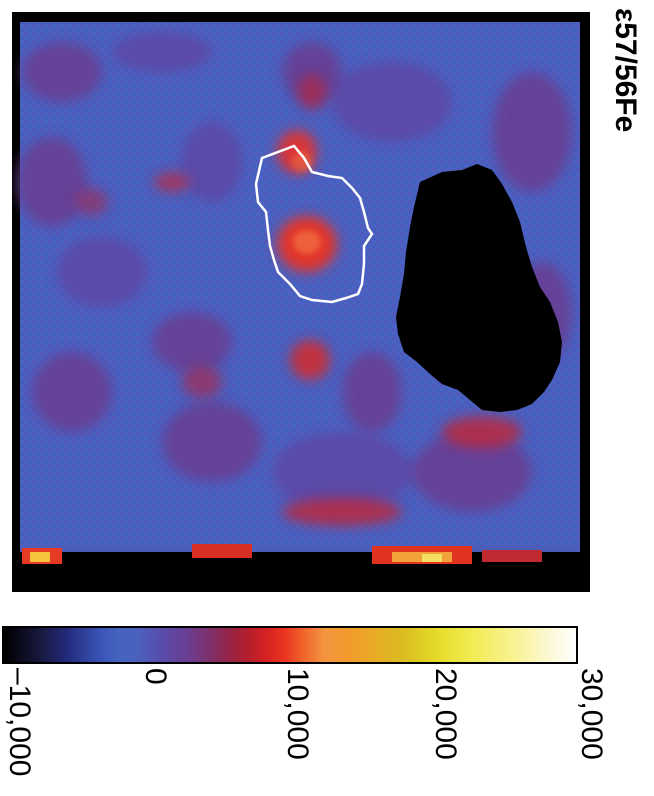 This screenshot has width=654, height=796. What do you see at coordinates (314, 224) in the screenshot?
I see `region-outline` at bounding box center [314, 224].